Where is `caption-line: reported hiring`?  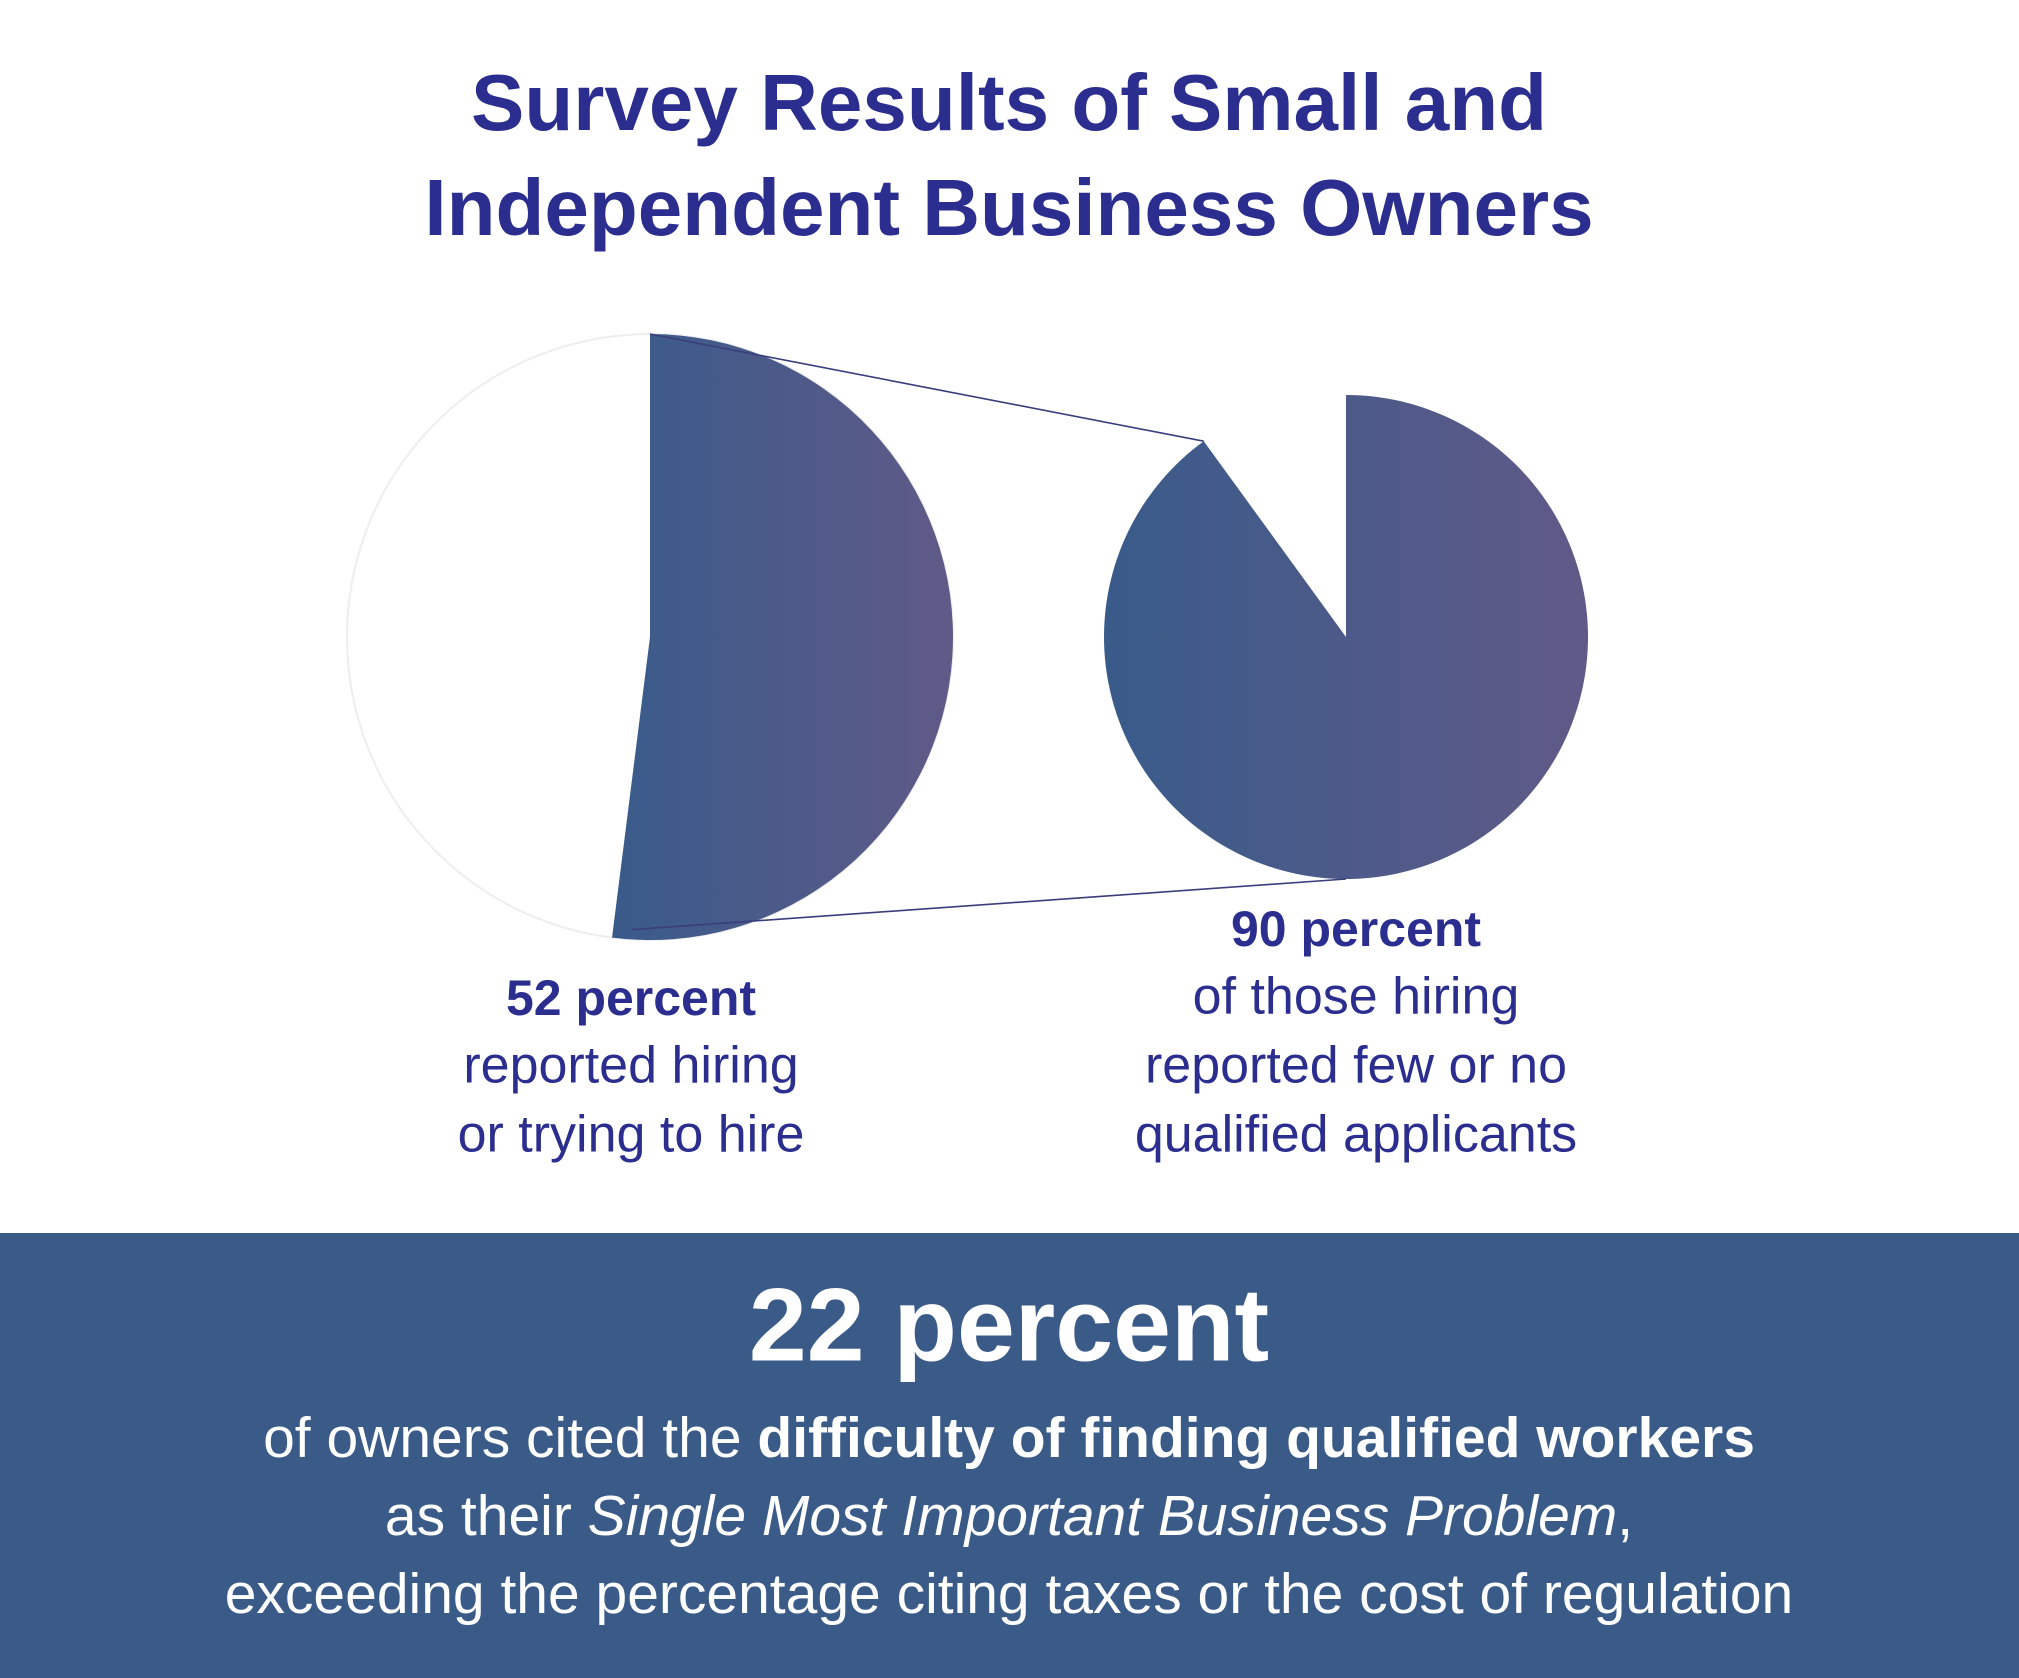
caption-line: reported hiring is located at coordinates (630, 1066).